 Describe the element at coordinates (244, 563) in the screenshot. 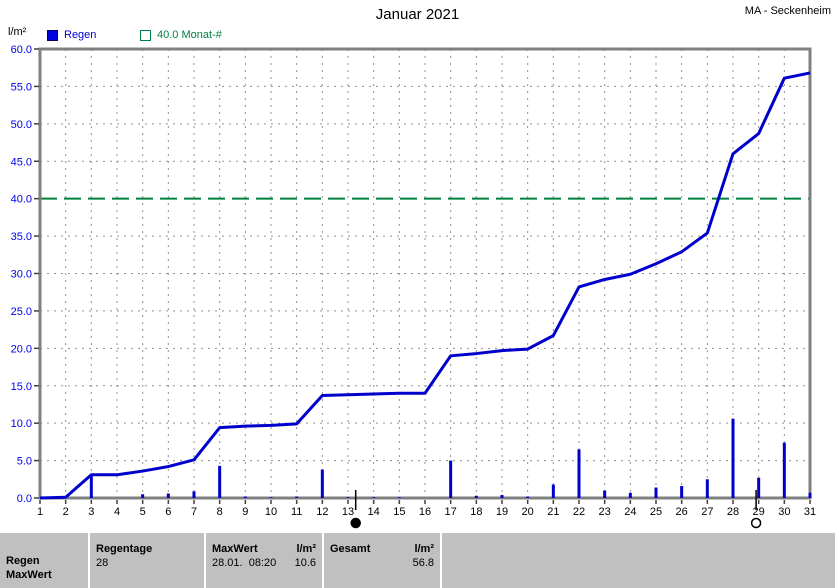

I see `maxwert-date: 28.01. 08:20` at that location.